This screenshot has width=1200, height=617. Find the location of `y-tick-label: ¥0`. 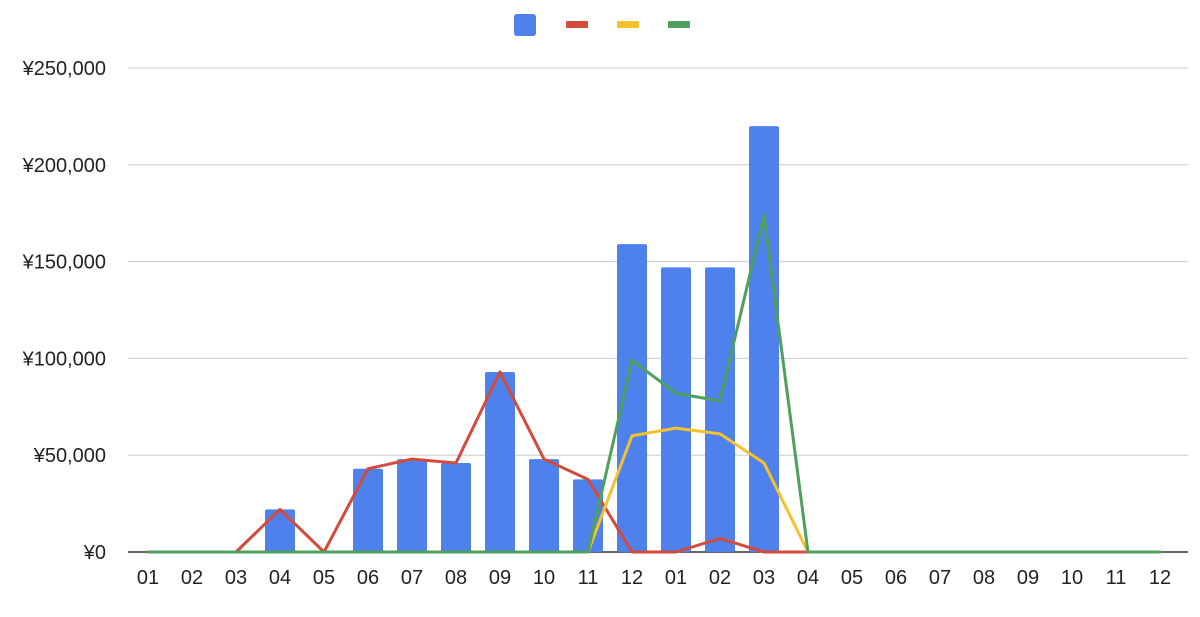

y-tick-label: ¥0 is located at coordinates (94, 553).